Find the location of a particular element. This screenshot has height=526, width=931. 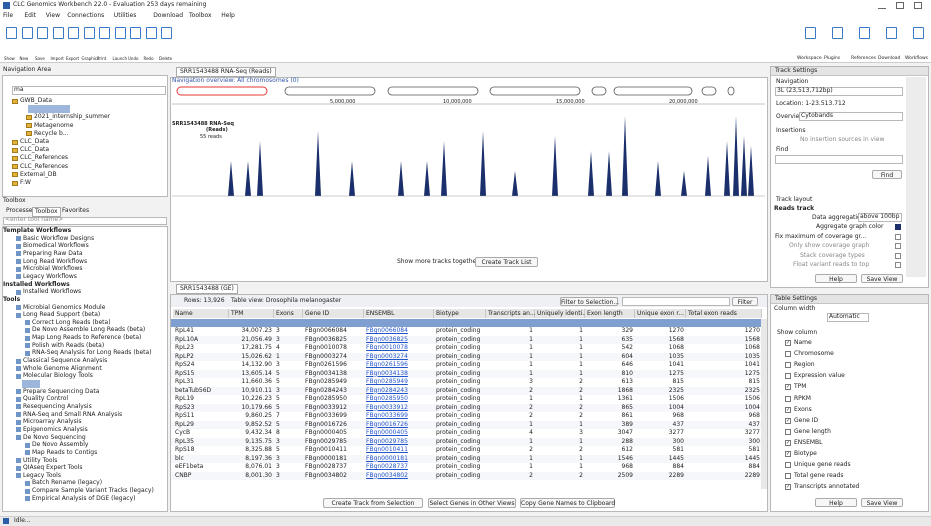

tool-item: Molecular Biology Tools is located at coordinates (58, 376).